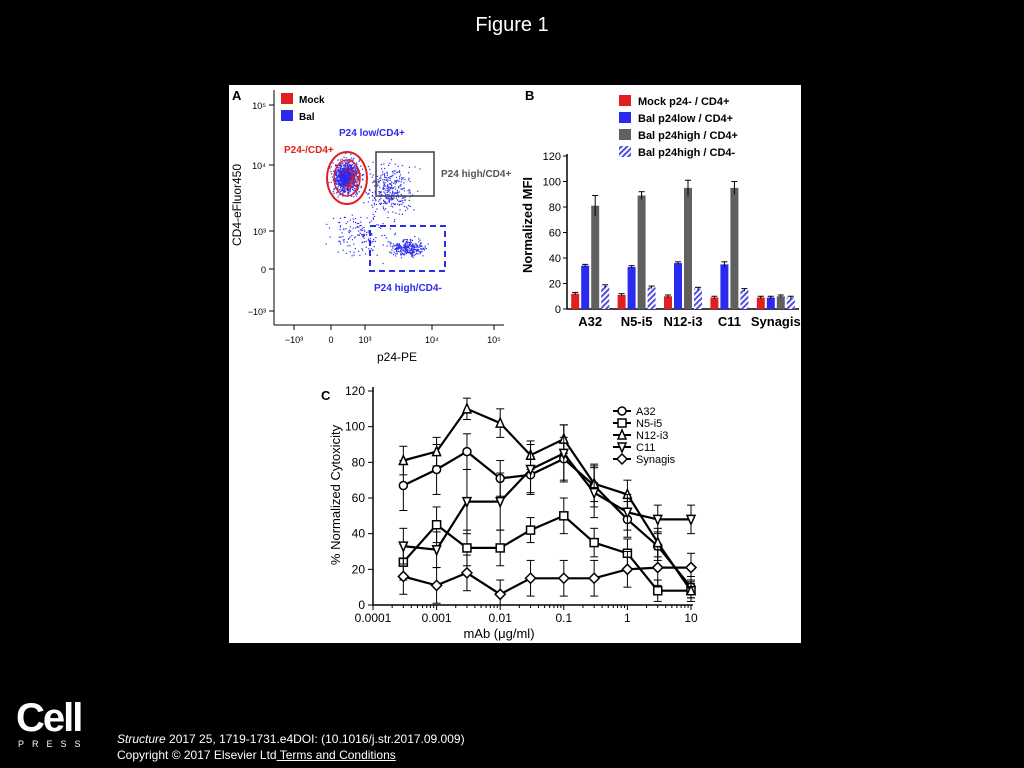 The width and height of the screenshot is (1024, 768). What do you see at coordinates (373, 618) in the screenshot?
I see `panel-c-x-tick-label: 0.0001` at bounding box center [373, 618].